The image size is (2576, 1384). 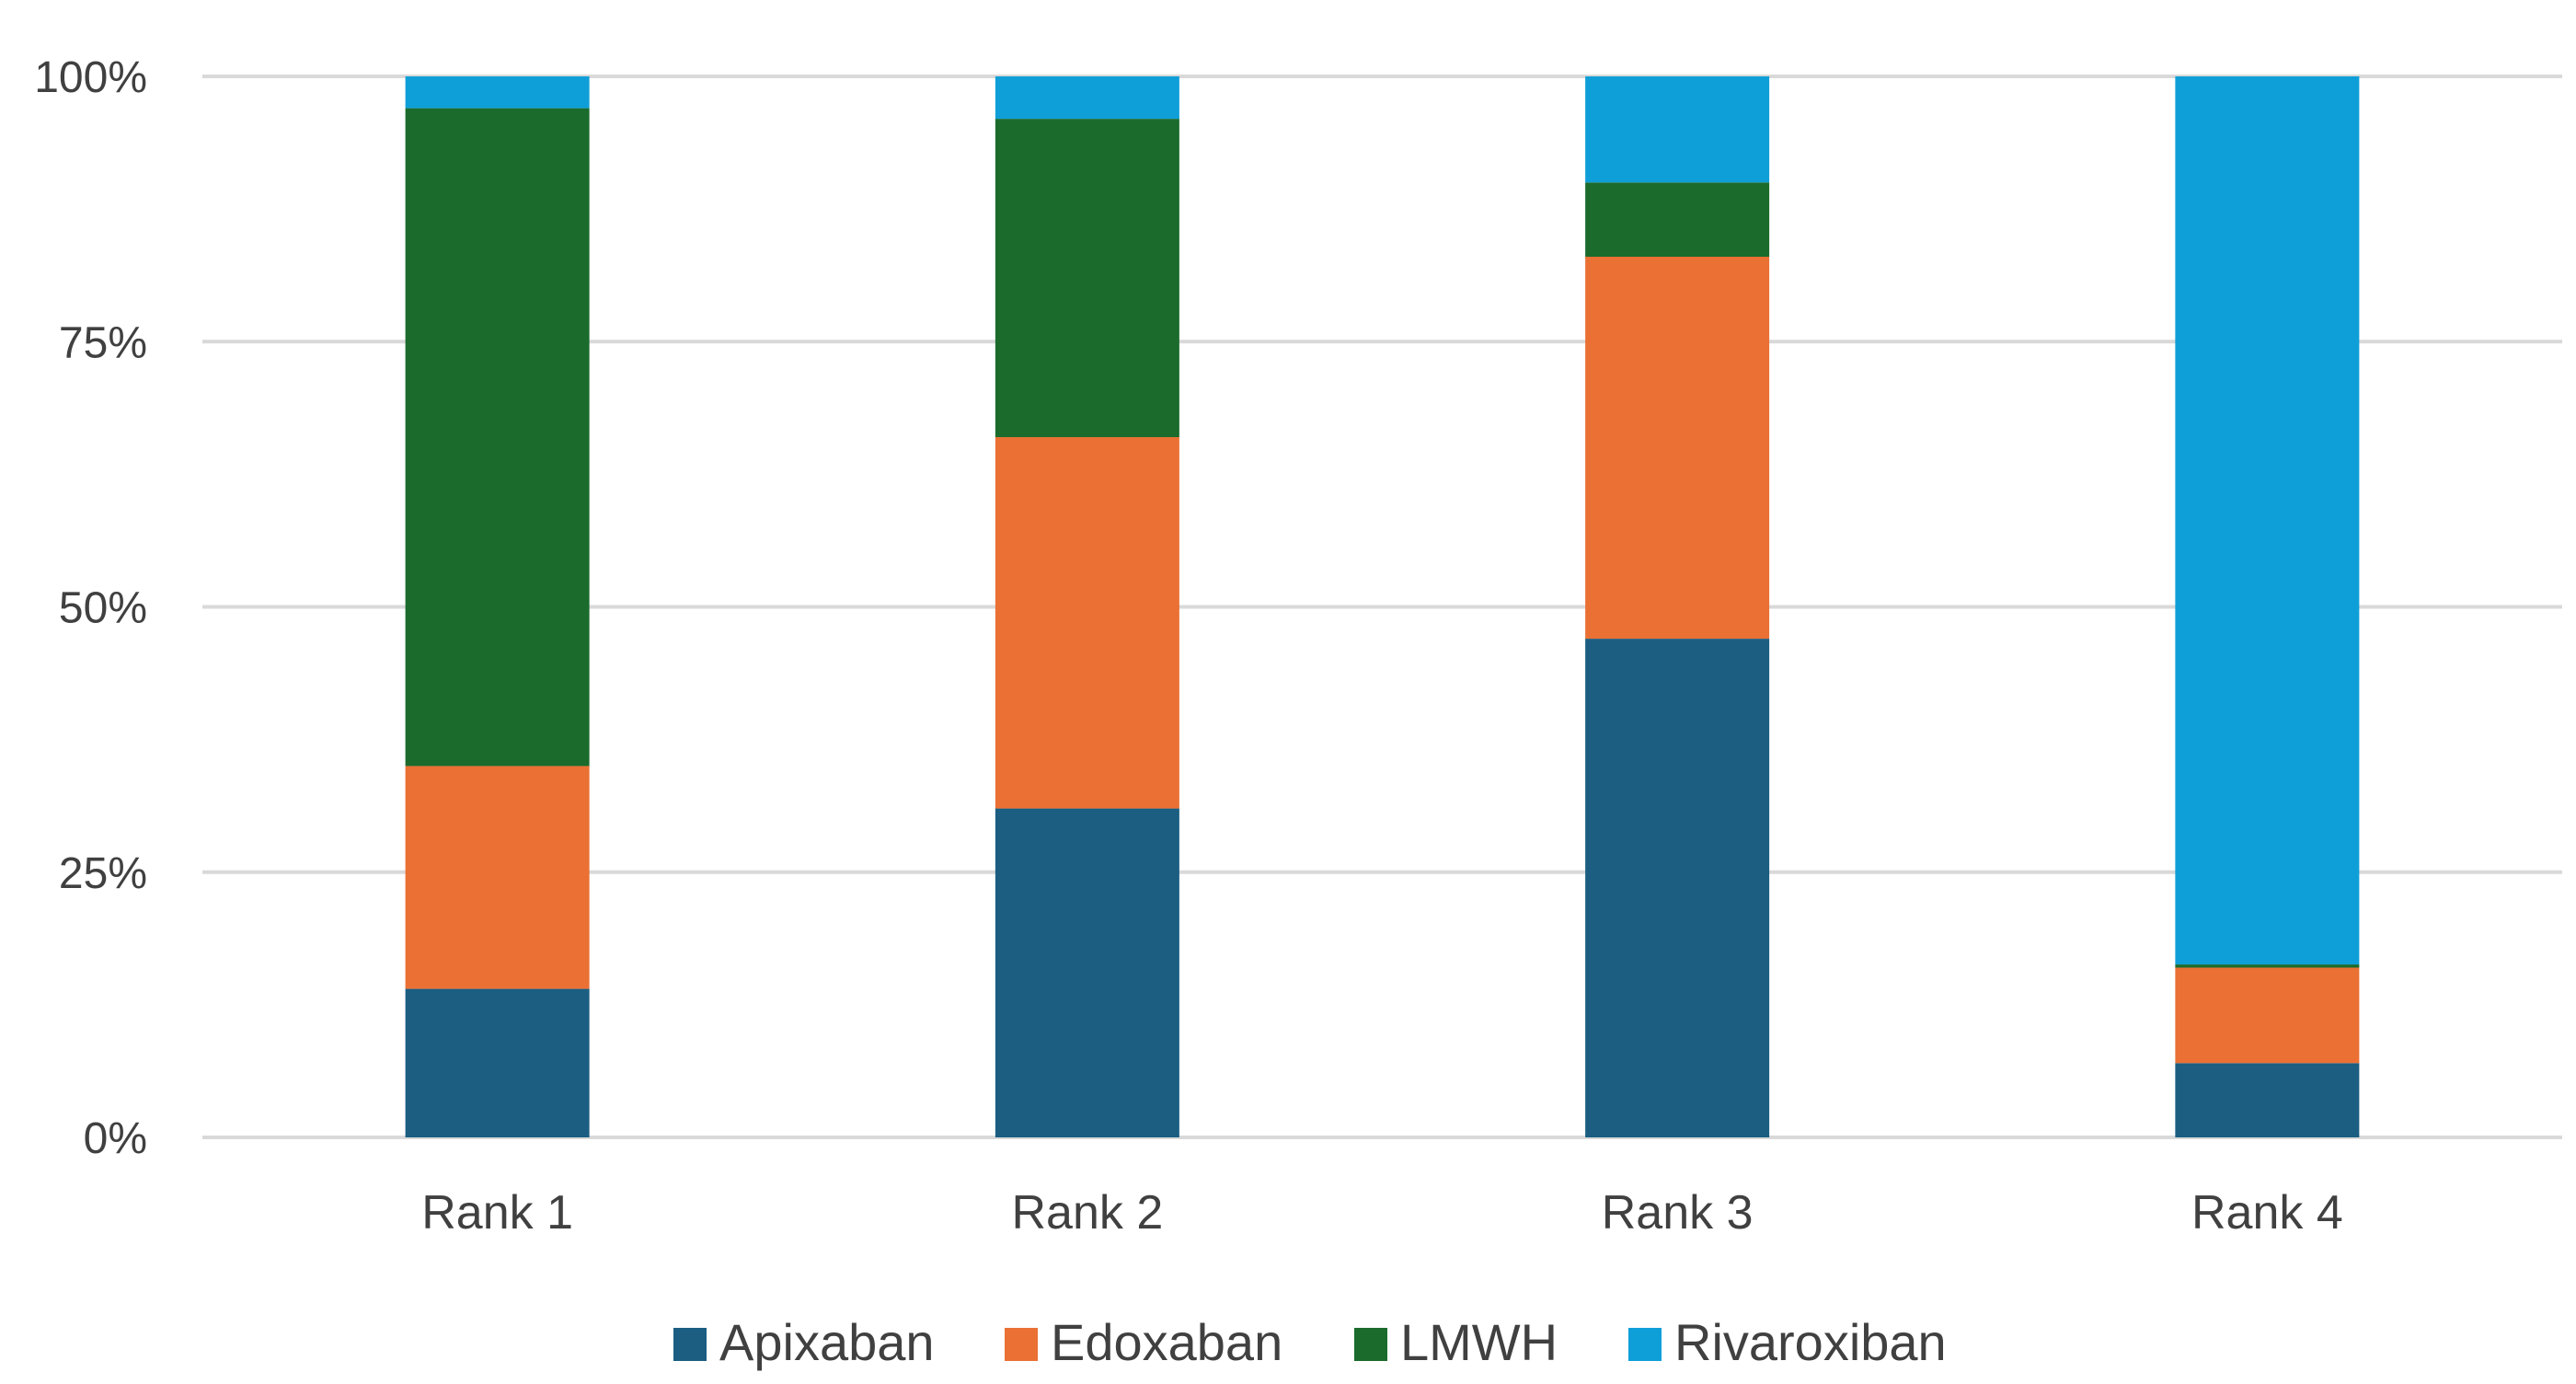 What do you see at coordinates (1310, 1342) in the screenshot?
I see `legend: Apixaban Edoxaban LMWH Rivaroxiban` at bounding box center [1310, 1342].